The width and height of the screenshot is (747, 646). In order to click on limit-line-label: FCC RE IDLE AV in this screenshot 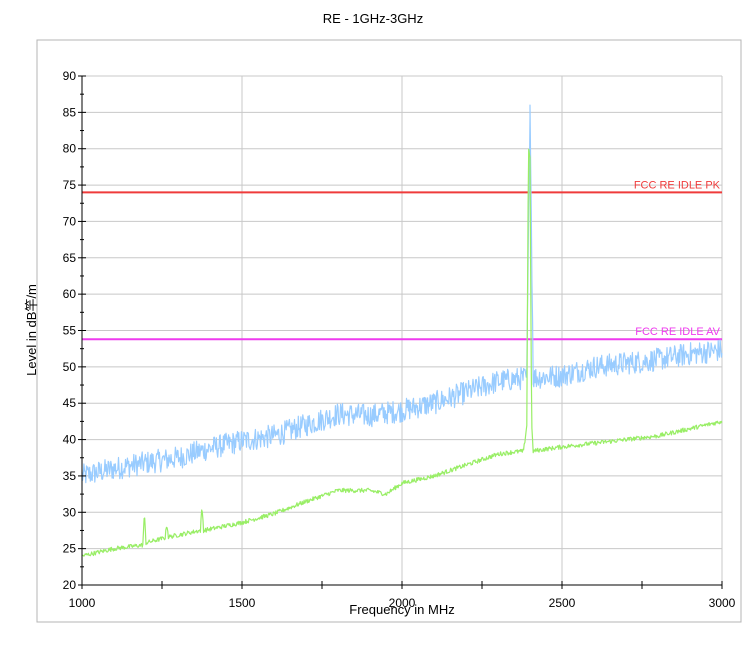, I will do `click(677, 332)`.